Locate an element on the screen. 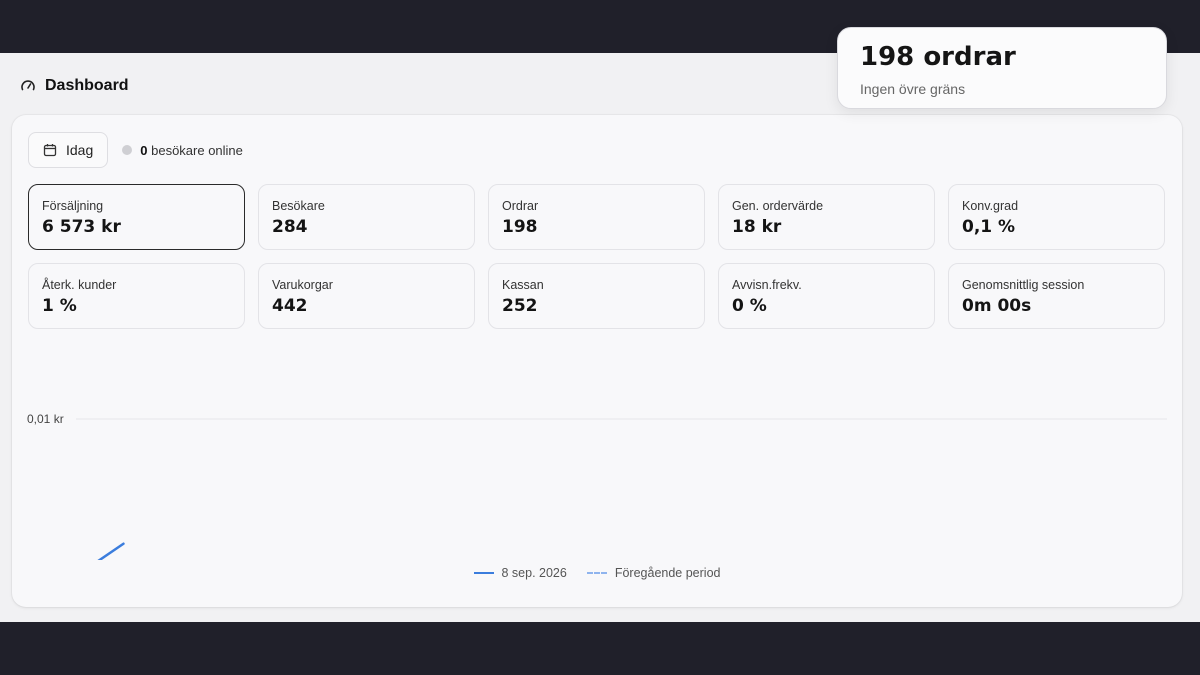  metric-label: Genomsnittlig session is located at coordinates (1023, 285).